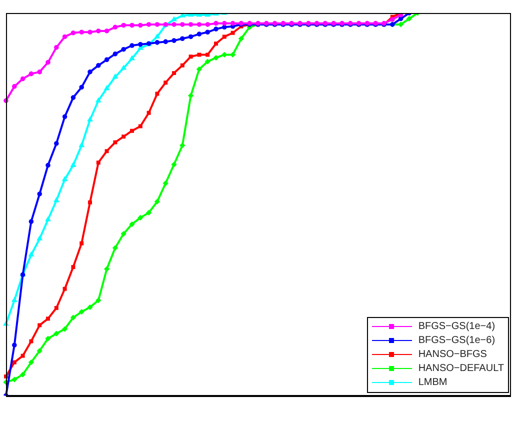 This screenshot has width=520, height=422. Describe the element at coordinates (457, 327) in the screenshot. I see `legend-label: BFGS−GS(1e−4)` at that location.